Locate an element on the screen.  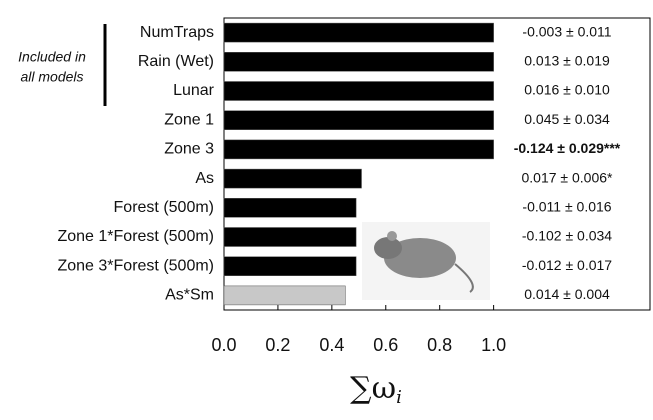
y-tick-label: Zone 3 is located at coordinates (189, 149).